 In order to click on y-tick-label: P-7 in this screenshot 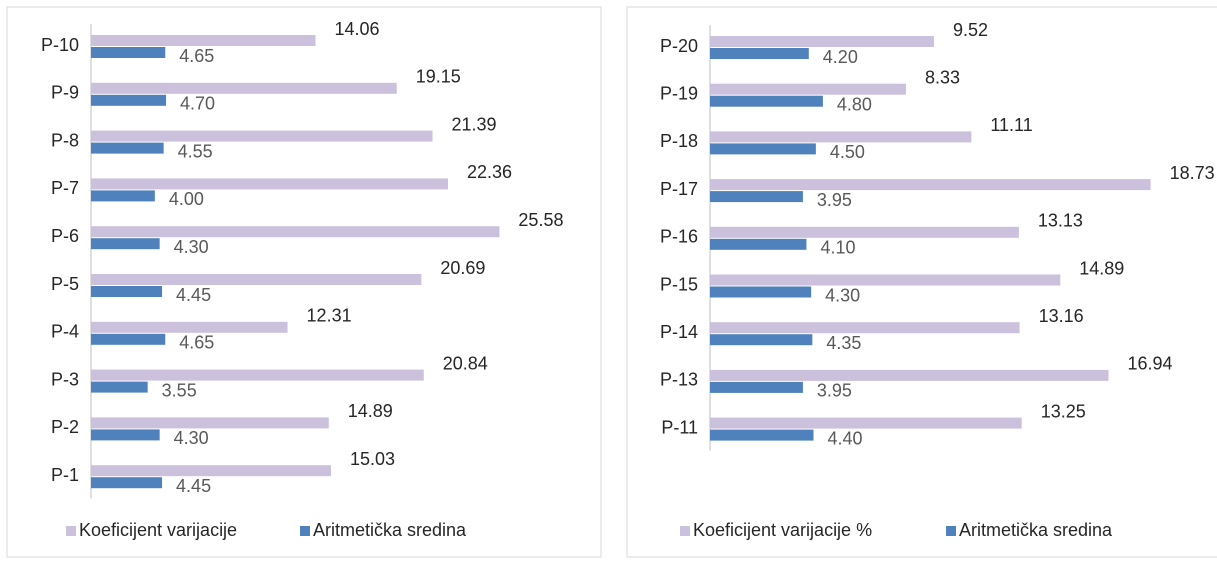, I will do `click(65, 188)`.